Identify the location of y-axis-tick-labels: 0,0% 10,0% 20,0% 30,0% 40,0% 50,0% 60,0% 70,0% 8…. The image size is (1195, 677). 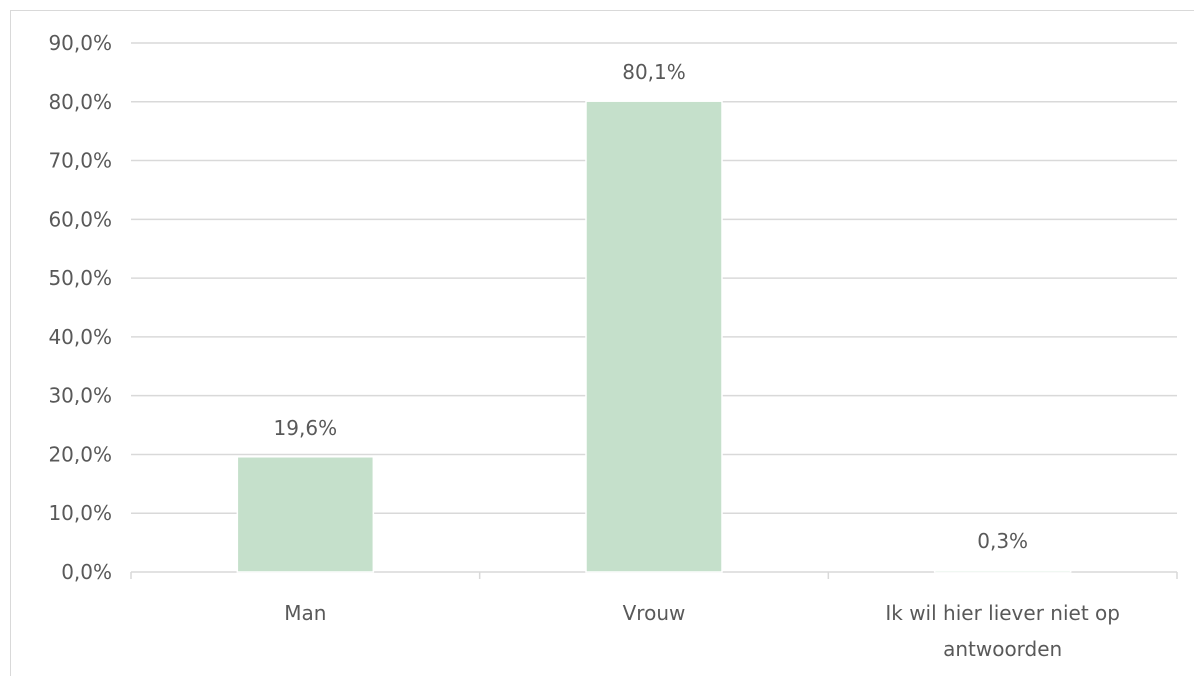
(80, 307).